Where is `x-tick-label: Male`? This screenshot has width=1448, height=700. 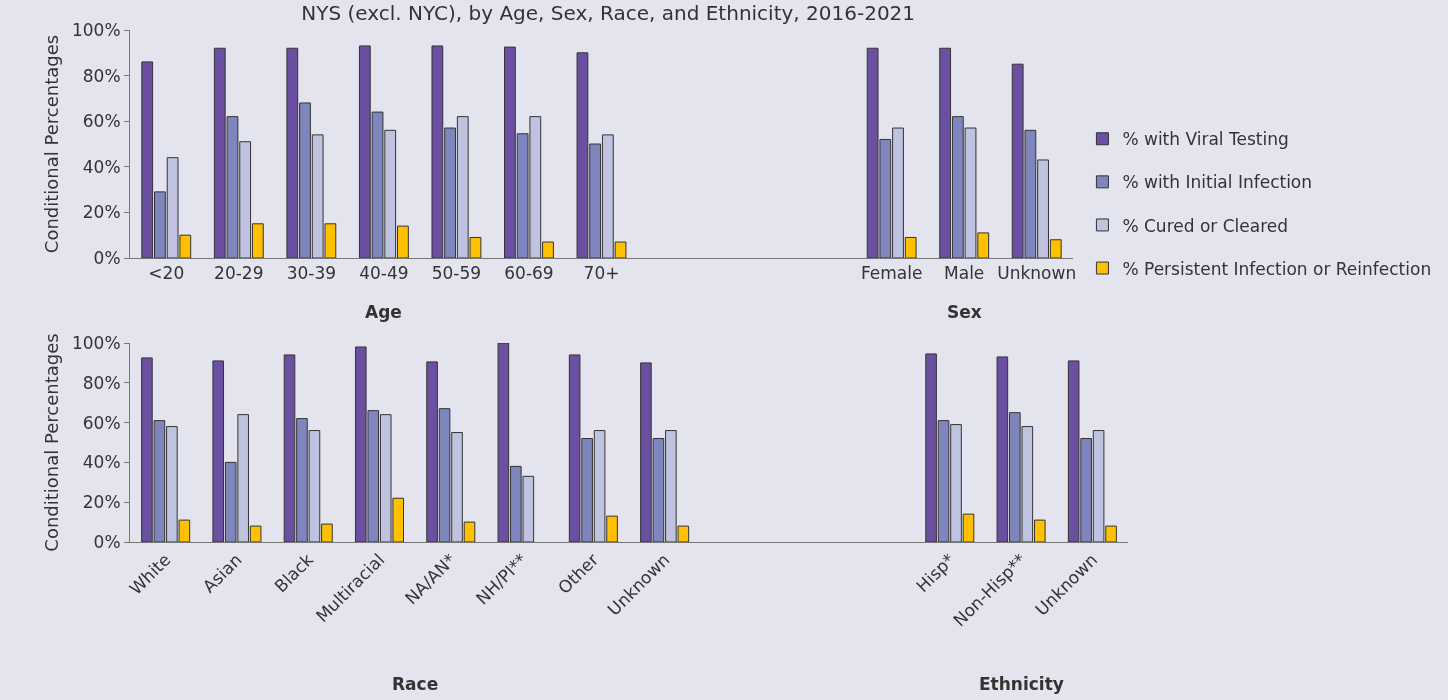
x-tick-label: Male is located at coordinates (964, 273).